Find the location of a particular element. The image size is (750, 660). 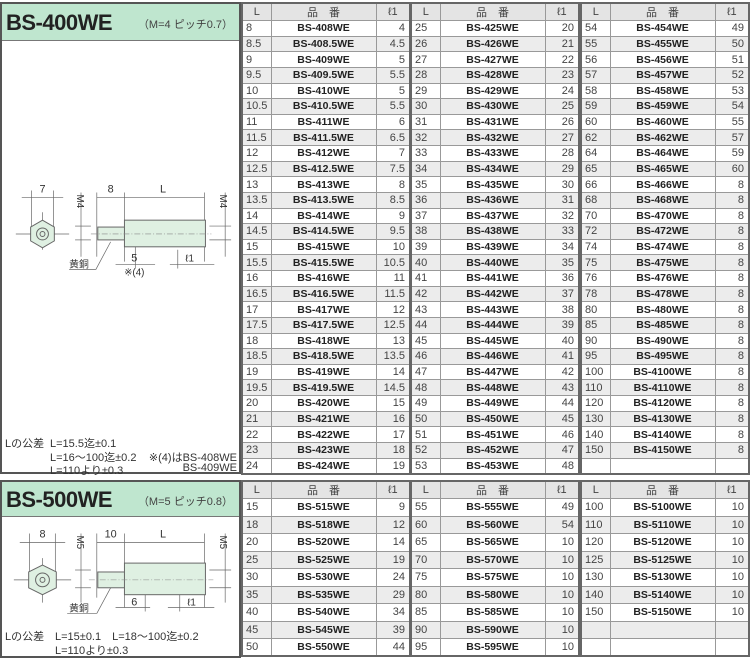

table-row: 23 BS-423WE 18 is located at coordinates (326, 450).